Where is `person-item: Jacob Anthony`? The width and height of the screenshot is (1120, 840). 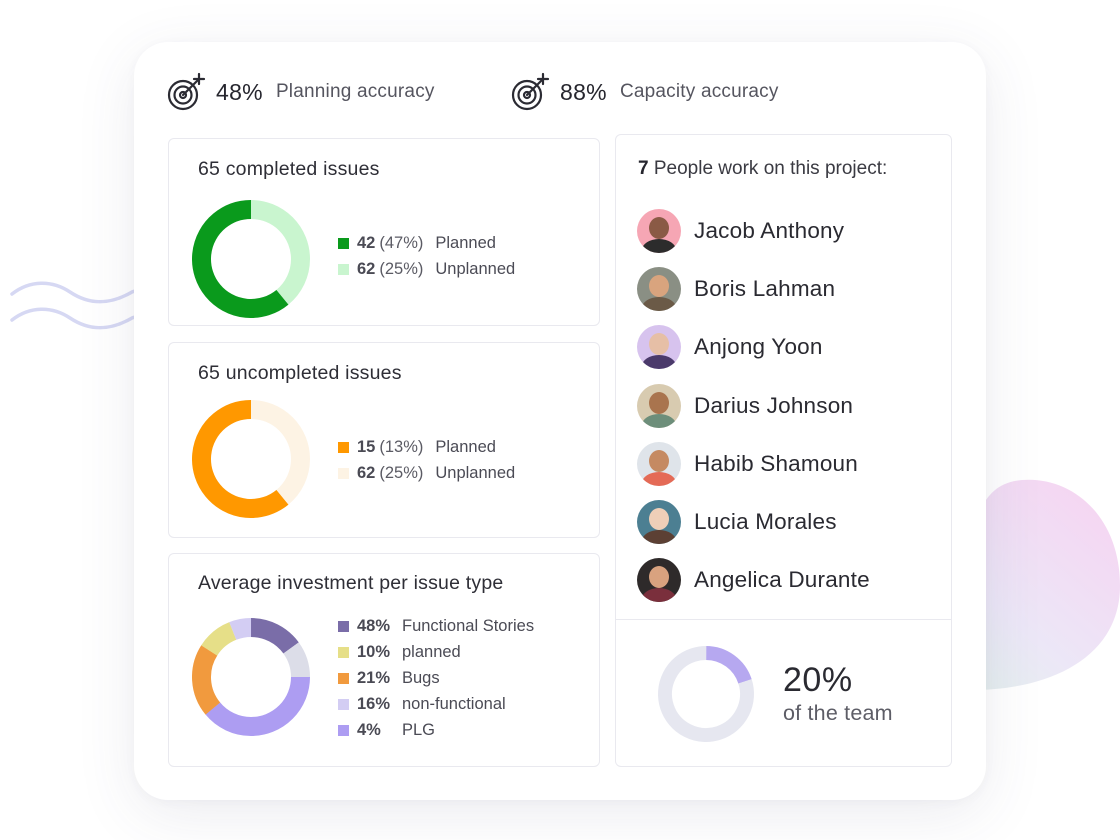 person-item: Jacob Anthony is located at coordinates (753, 231).